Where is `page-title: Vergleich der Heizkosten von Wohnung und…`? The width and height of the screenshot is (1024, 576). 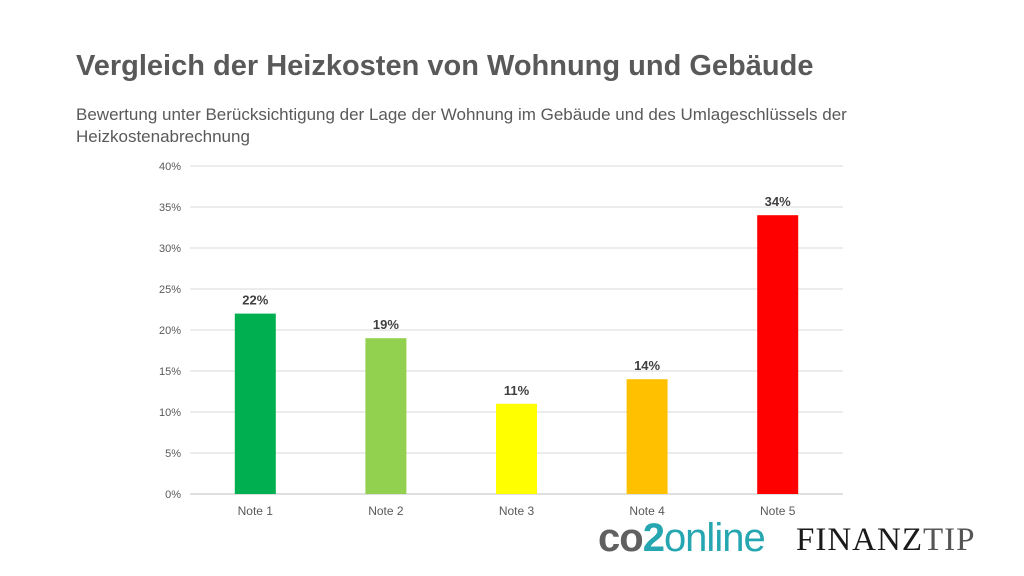 page-title: Vergleich der Heizkosten von Wohnung und… is located at coordinates (445, 66).